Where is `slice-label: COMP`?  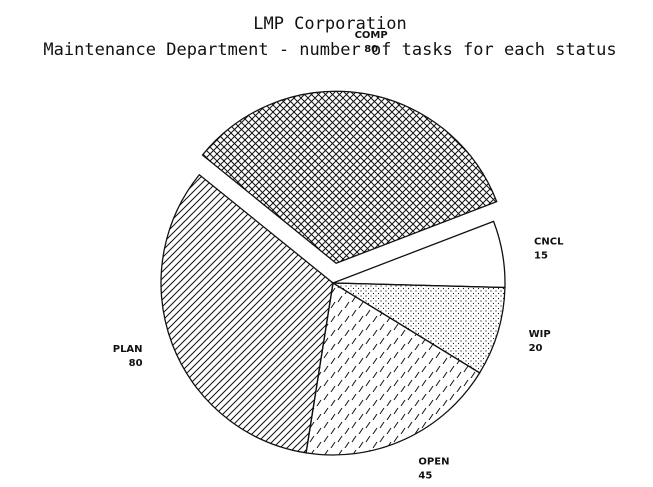 slice-label: COMP is located at coordinates (371, 35).